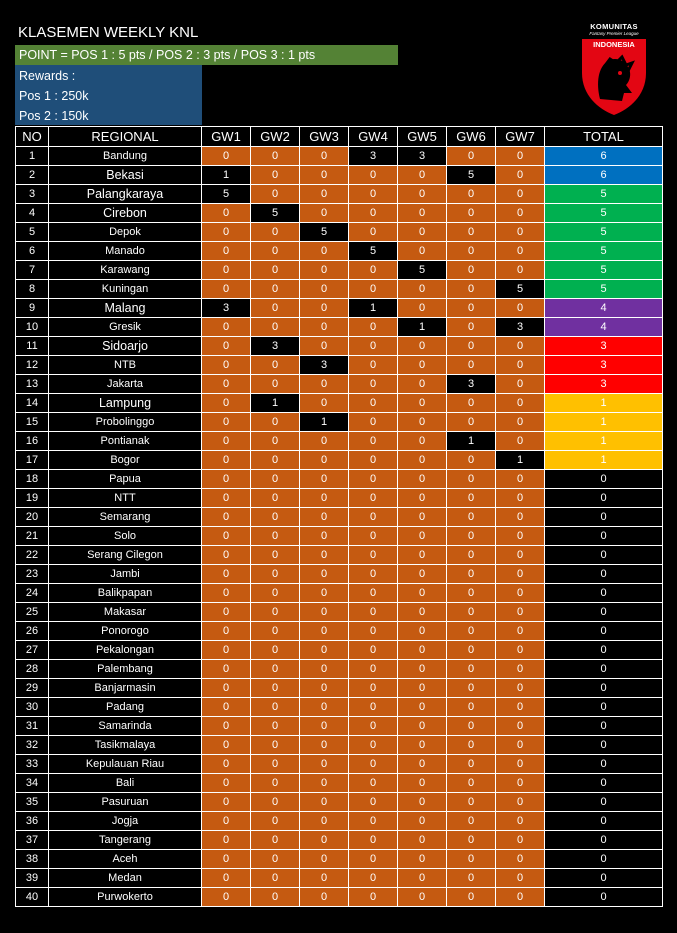  I want to click on region-name: Jakarta, so click(125, 384).